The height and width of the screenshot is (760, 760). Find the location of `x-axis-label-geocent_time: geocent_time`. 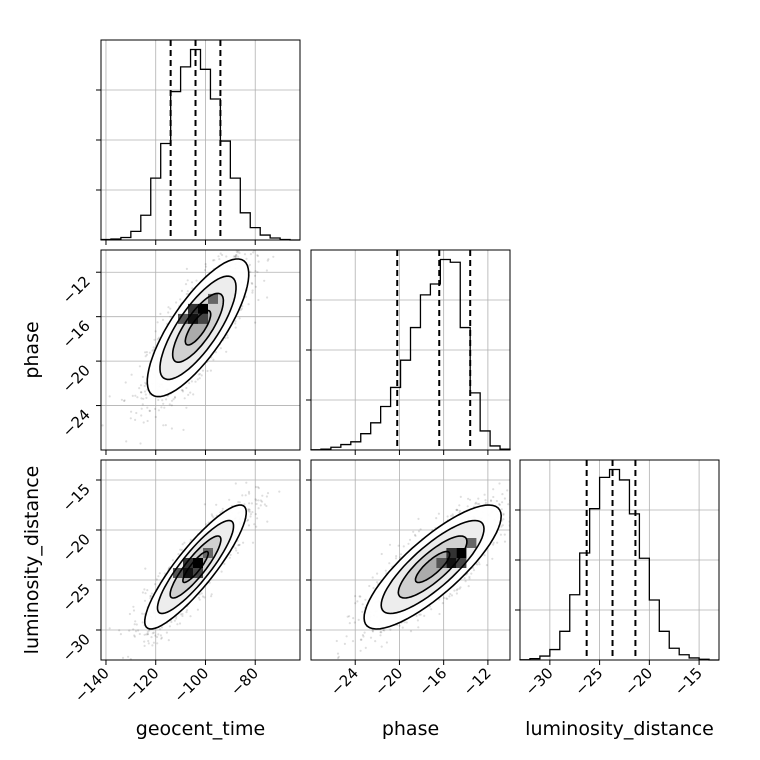

x-axis-label-geocent_time: geocent_time is located at coordinates (200, 729).